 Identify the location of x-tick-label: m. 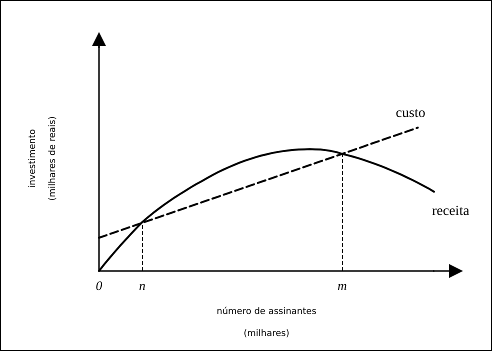
(342, 285).